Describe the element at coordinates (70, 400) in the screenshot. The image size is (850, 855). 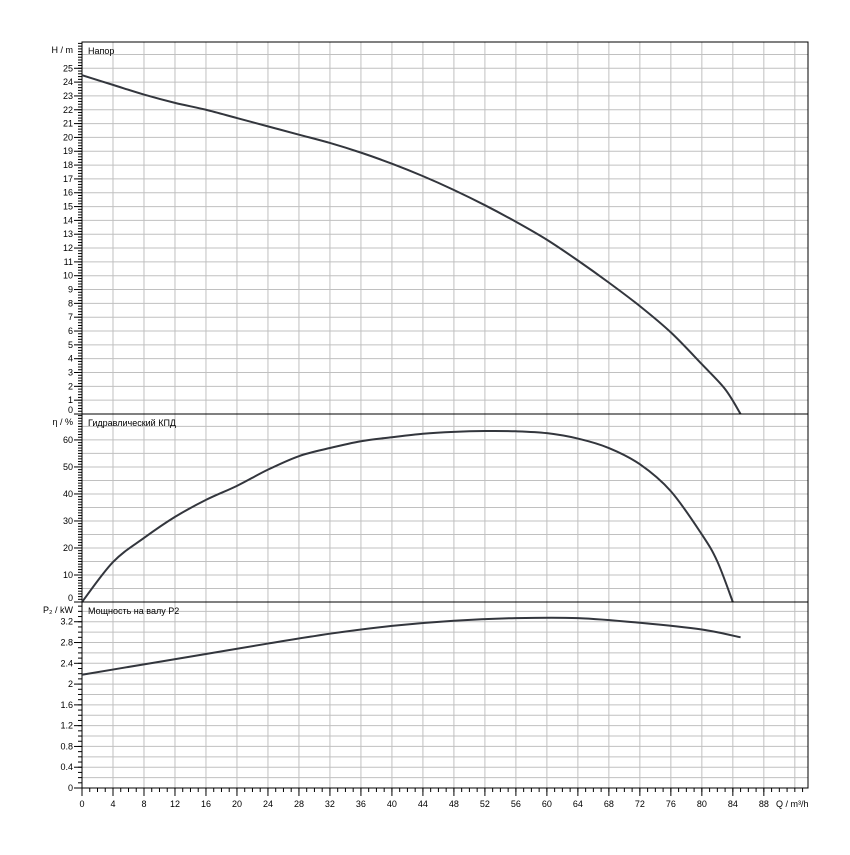
I see `y-tick-label: 1` at that location.